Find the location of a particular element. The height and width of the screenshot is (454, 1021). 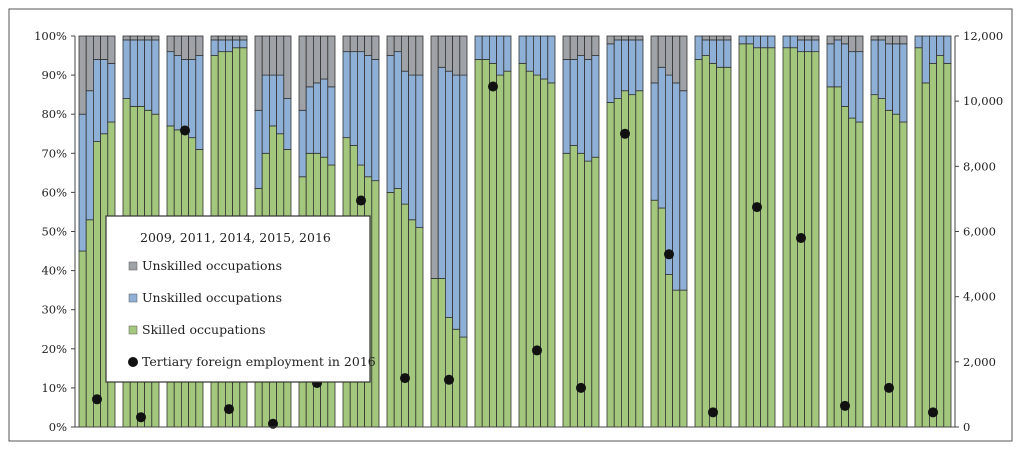

y-left-tick-label: 40% is located at coordinates (54, 271).